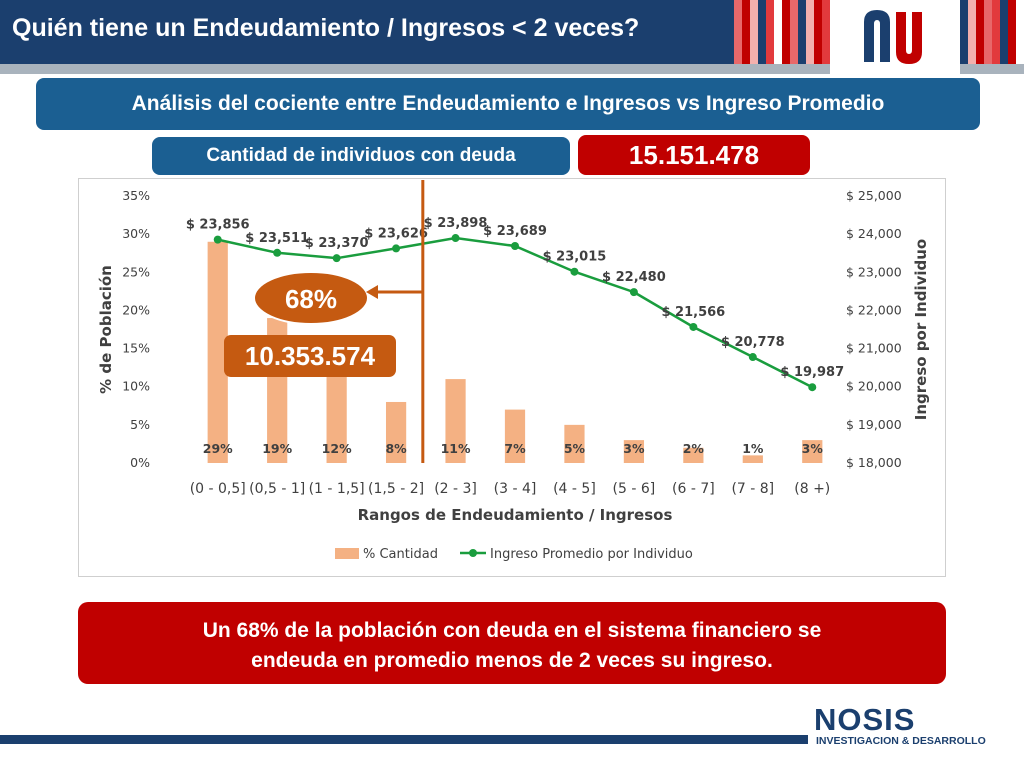 The width and height of the screenshot is (1024, 768). I want to click on logo-box, so click(895, 37).